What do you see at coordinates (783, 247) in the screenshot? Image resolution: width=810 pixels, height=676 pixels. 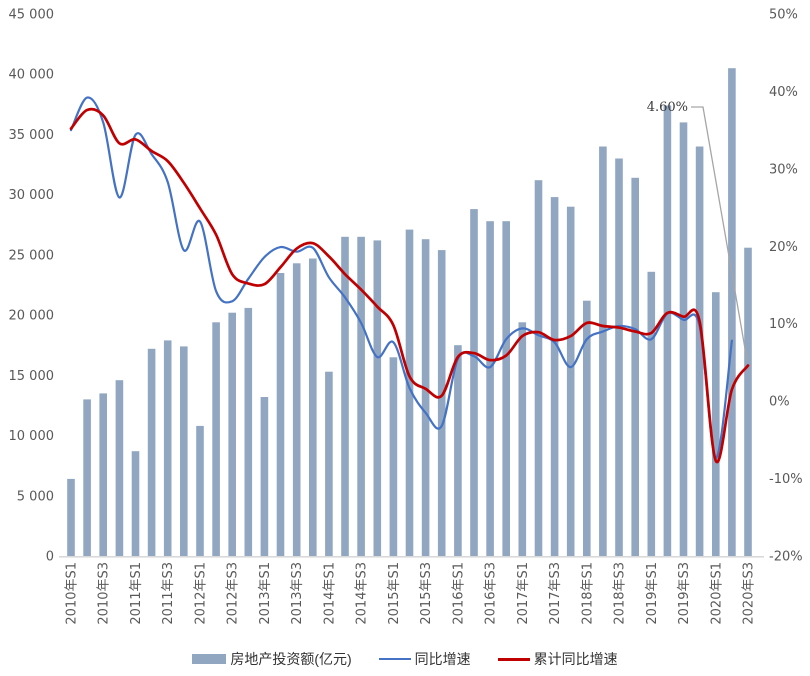 I see `y-axis-right-tick-label: 20%` at bounding box center [783, 247].